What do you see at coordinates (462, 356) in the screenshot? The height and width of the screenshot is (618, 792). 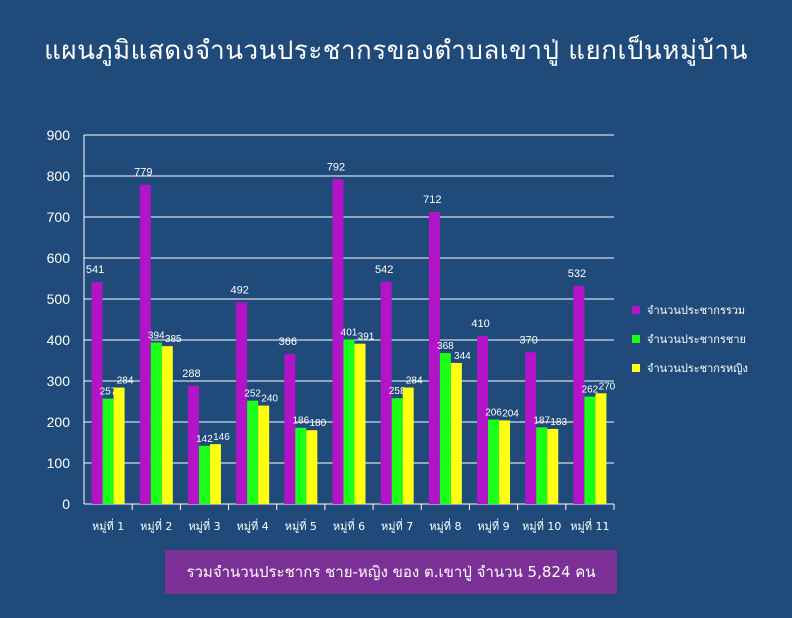 I see `data-label: 344` at bounding box center [462, 356].